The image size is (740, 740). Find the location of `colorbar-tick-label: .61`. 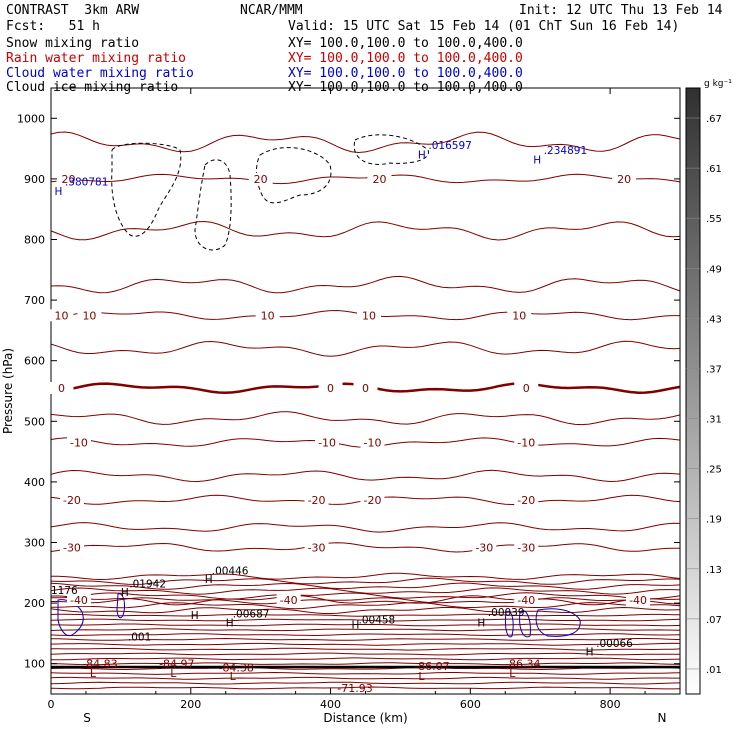

colorbar-tick-label: .61 is located at coordinates (714, 169).